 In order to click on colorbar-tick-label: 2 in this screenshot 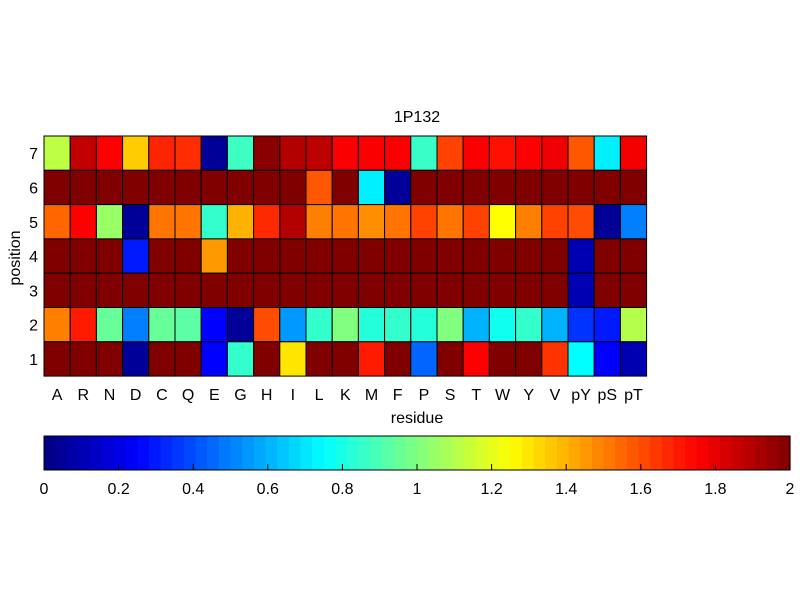, I will do `click(790, 489)`.